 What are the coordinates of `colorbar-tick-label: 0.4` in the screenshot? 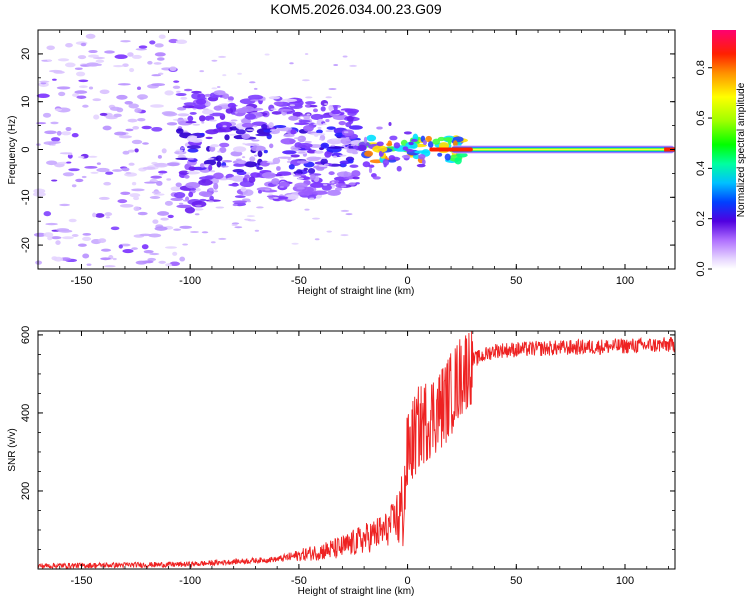 It's located at (701, 168).